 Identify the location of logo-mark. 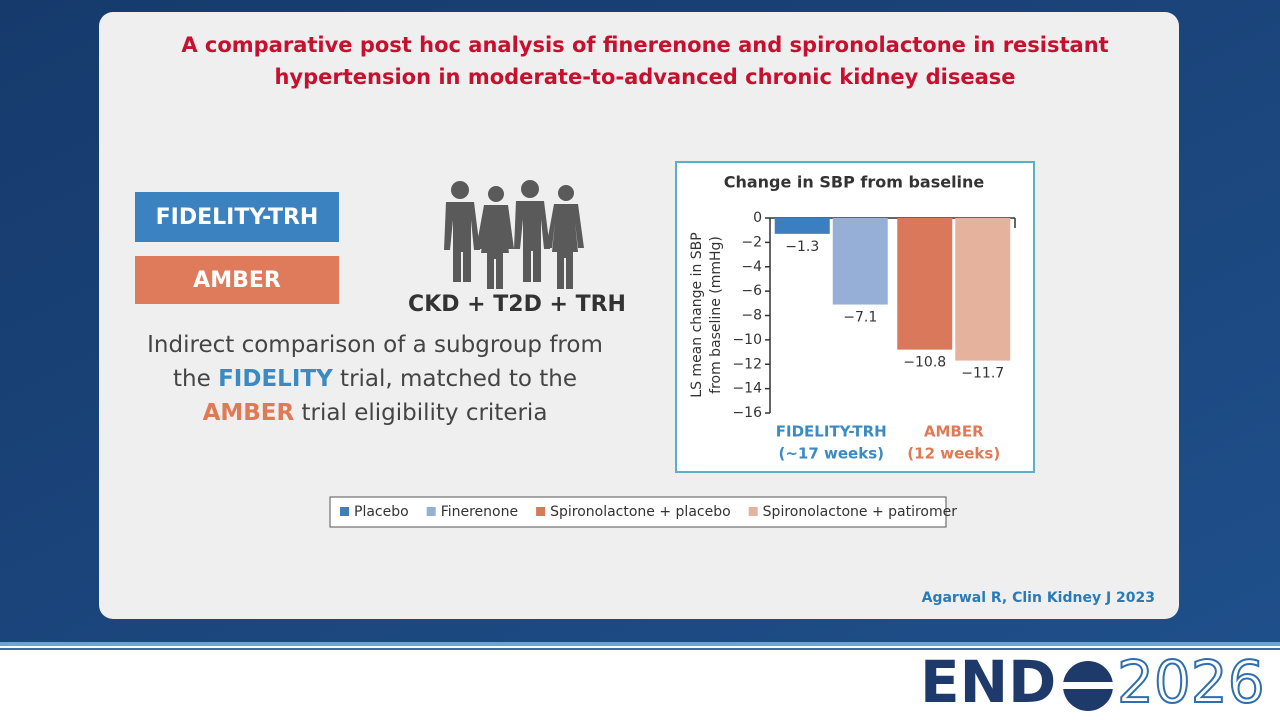
(1088, 686).